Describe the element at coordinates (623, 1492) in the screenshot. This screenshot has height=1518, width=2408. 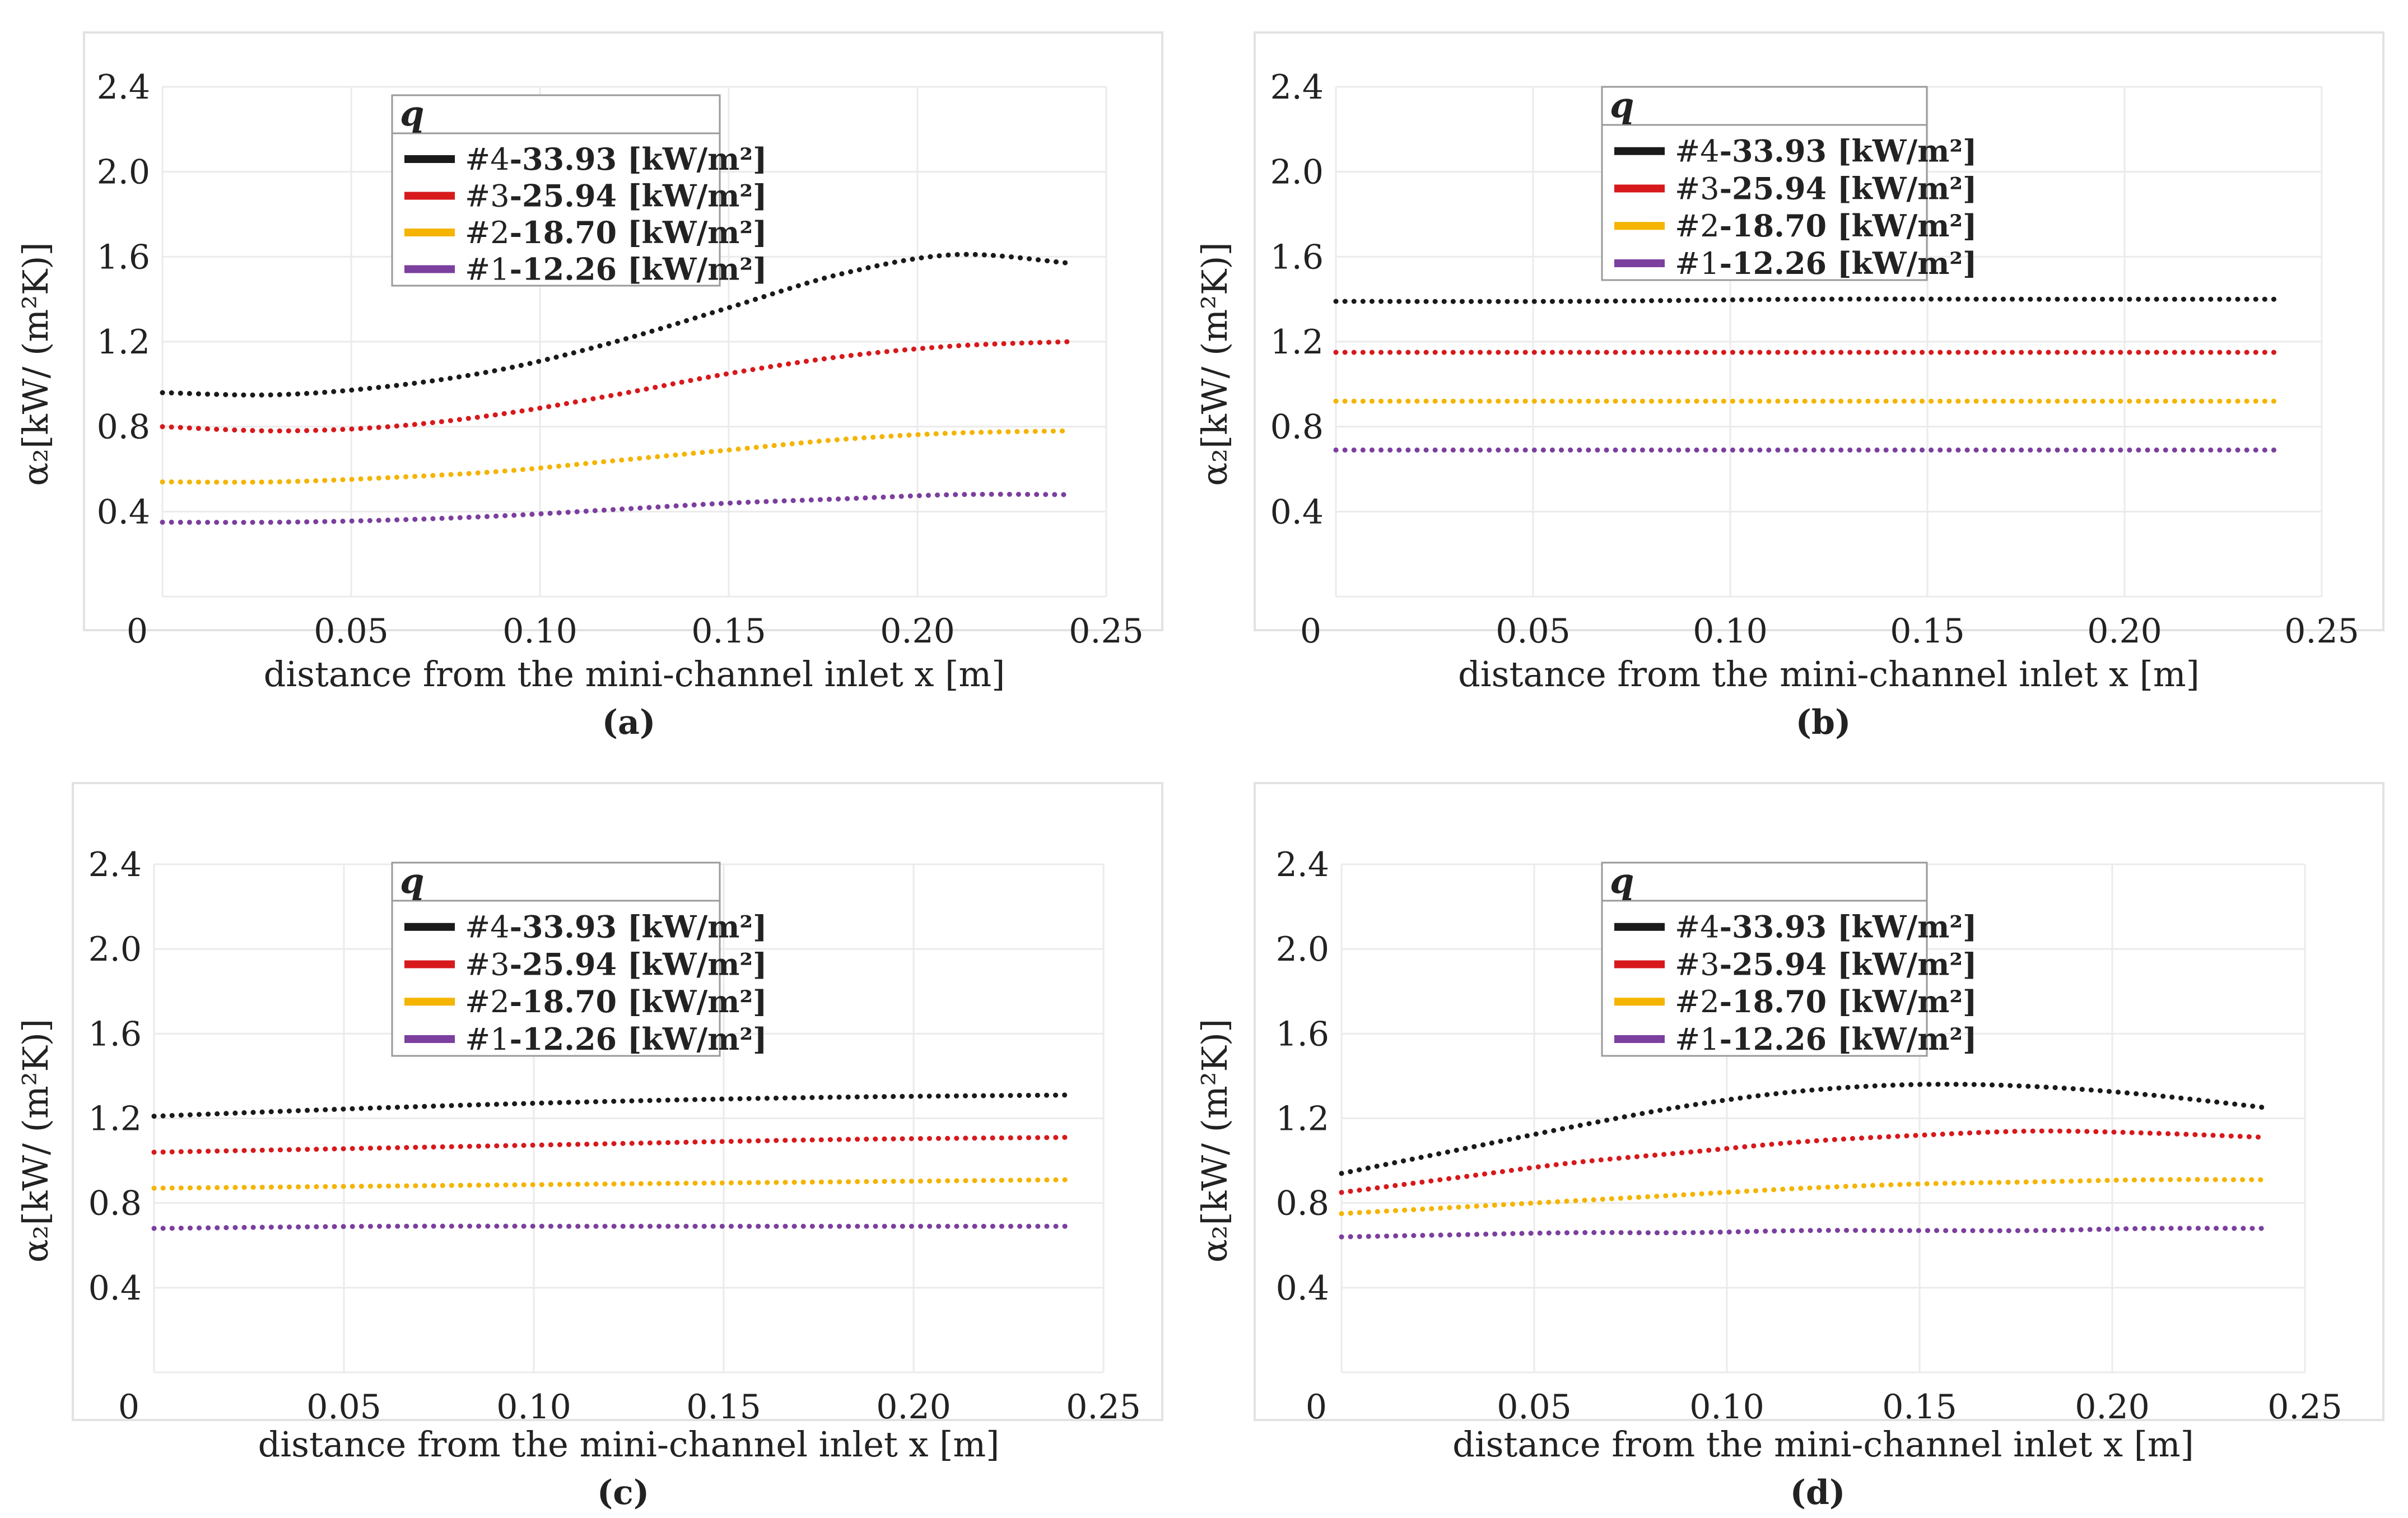
I see `panel-caption: (c)` at that location.